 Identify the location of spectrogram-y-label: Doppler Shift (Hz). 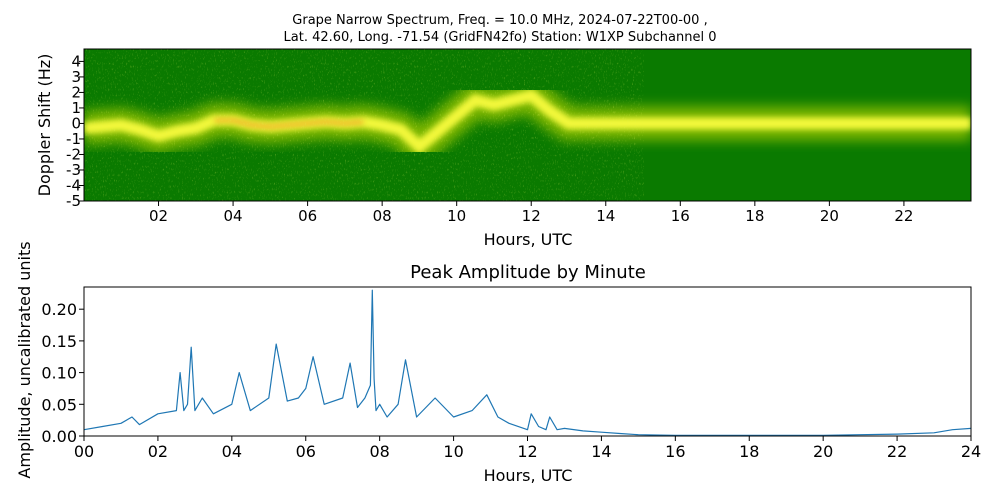
(44, 125).